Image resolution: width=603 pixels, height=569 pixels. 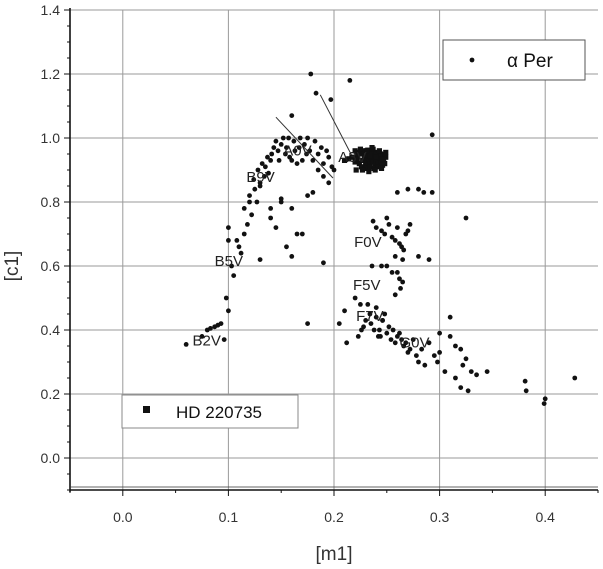 What do you see at coordinates (51, 10) in the screenshot?
I see `y-tick-label: 1.4` at bounding box center [51, 10].